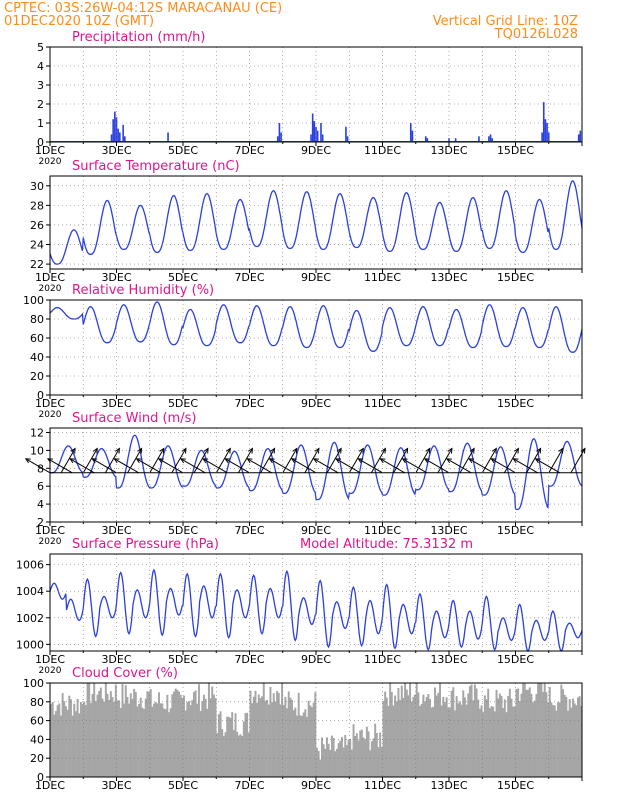  I want to click on x-tick-label: 15DEC, so click(515, 150).